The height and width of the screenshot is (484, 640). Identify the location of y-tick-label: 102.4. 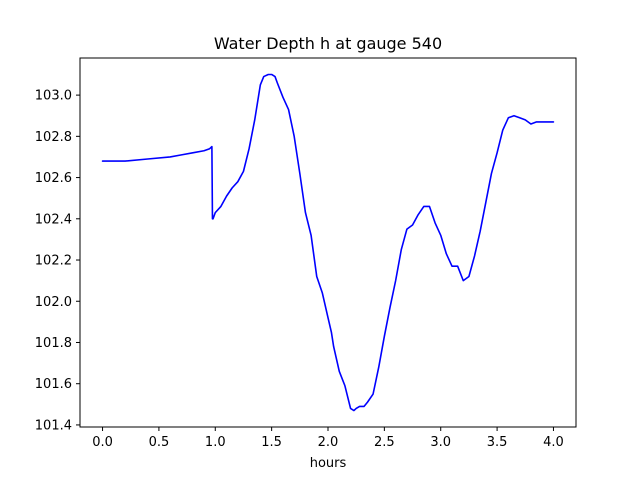
(53, 219).